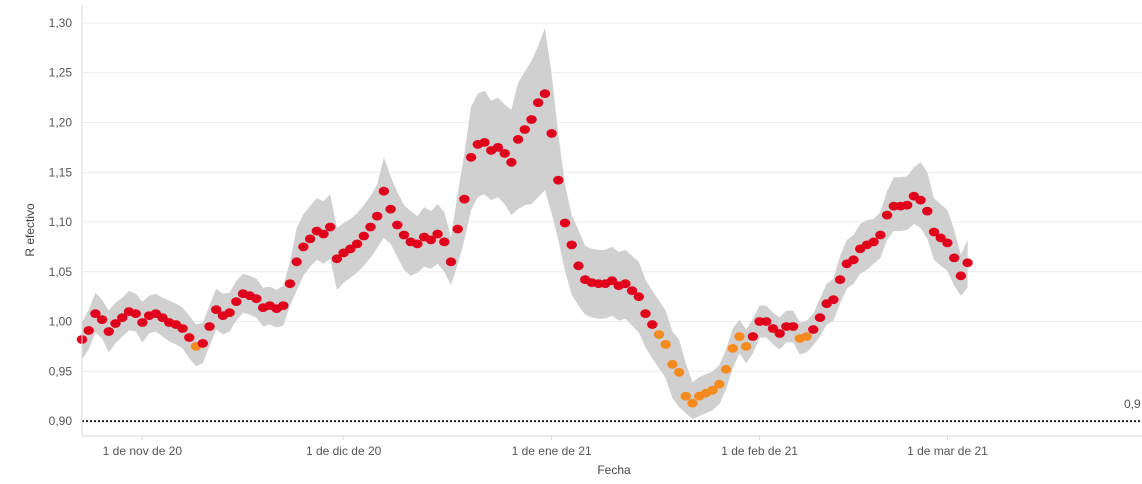 Image resolution: width=1142 pixels, height=484 pixels. I want to click on x-tick-label: 1 de feb de 21, so click(759, 451).